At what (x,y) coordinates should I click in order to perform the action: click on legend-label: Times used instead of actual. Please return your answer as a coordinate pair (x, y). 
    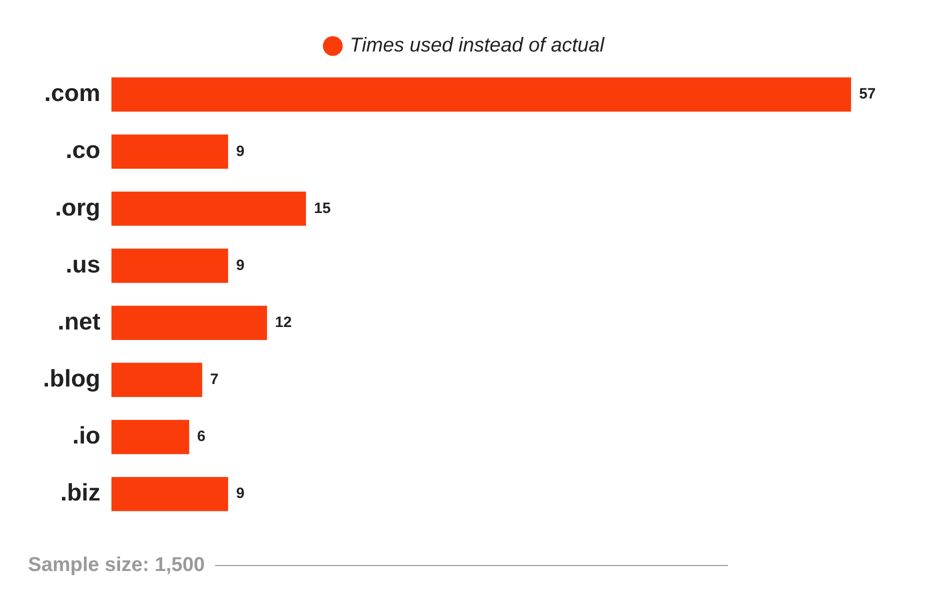
    Looking at the image, I should click on (477, 45).